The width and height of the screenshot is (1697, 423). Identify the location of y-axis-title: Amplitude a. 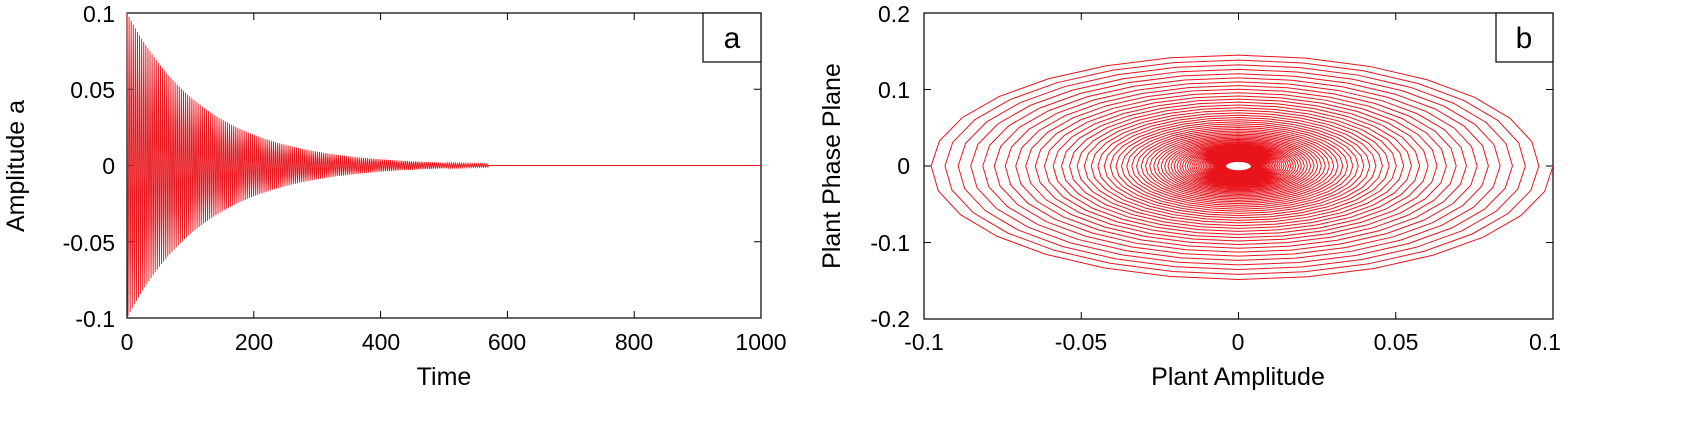
(16, 166).